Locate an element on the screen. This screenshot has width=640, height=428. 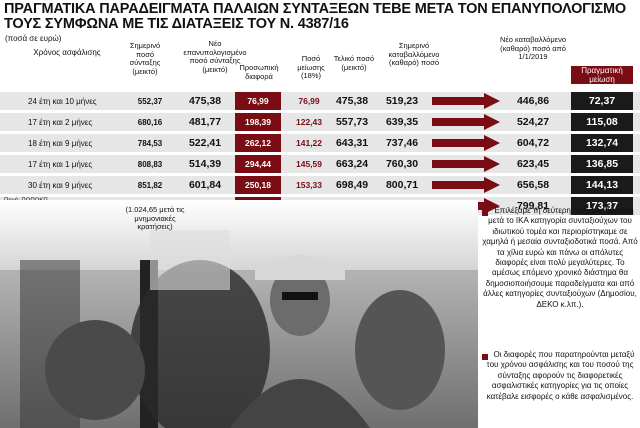
row-current-gross: 851,82 is located at coordinates (150, 185).